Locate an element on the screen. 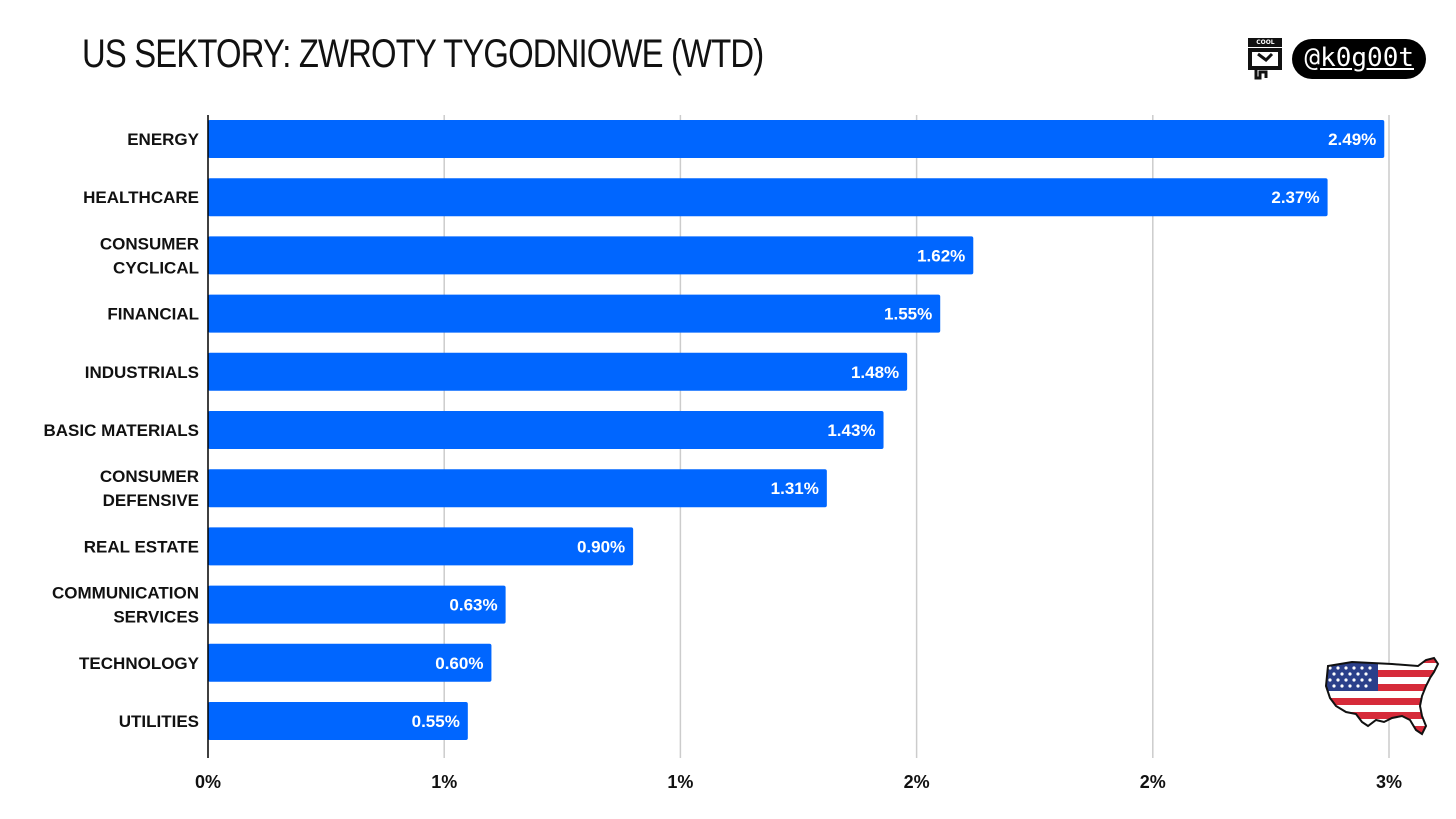 This screenshot has width=1456, height=819. brand-badge: COOL GUYS @k0g00t is located at coordinates (1337, 59).